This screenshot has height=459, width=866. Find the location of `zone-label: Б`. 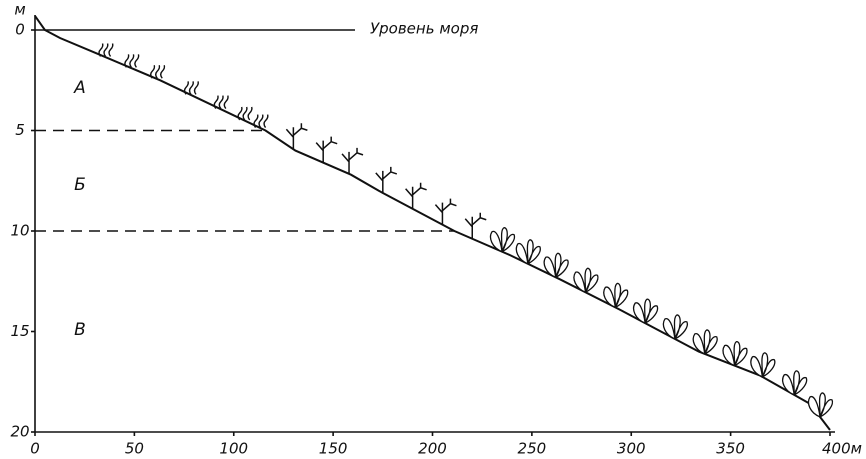

zone-label: Б is located at coordinates (80, 185).